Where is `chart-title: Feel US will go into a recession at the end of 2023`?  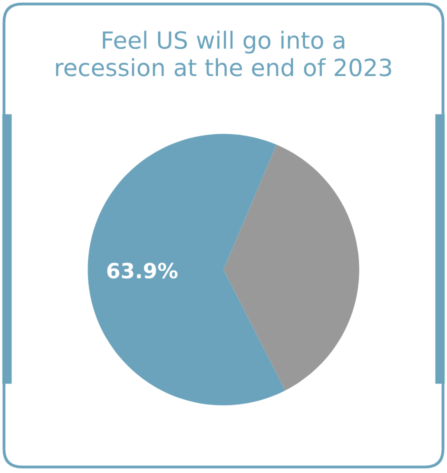 chart-title: Feel US will go into a recession at the end of 2023 is located at coordinates (224, 53).